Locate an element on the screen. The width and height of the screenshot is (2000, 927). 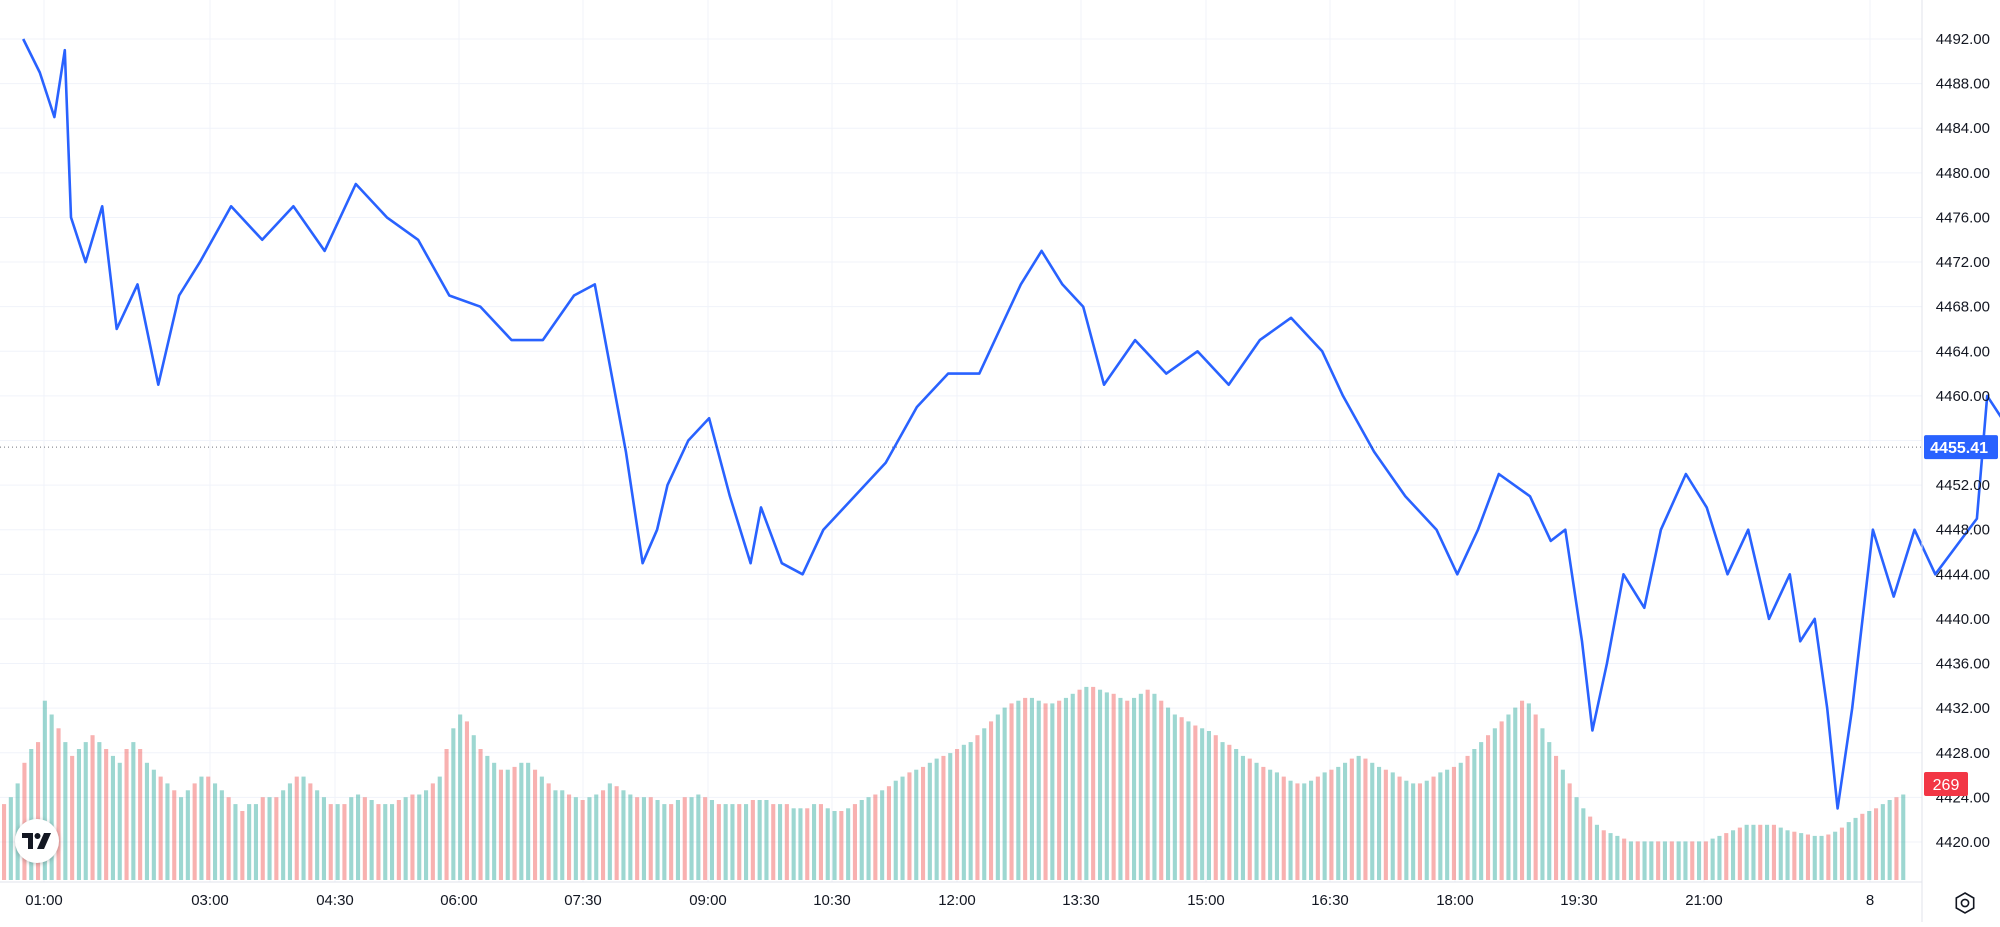
x-tick-label: 06:00 is located at coordinates (459, 900).